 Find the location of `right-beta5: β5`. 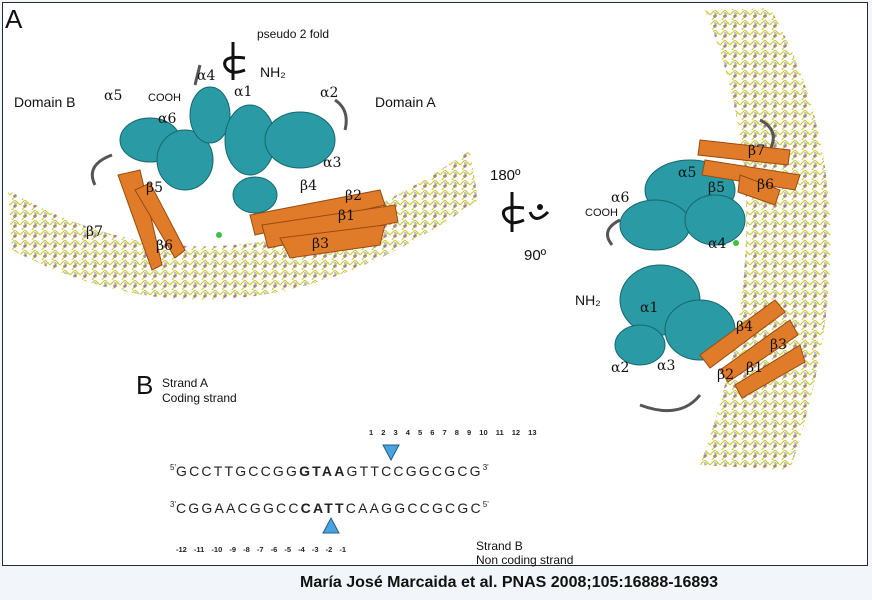

right-beta5: β5 is located at coordinates (717, 188).